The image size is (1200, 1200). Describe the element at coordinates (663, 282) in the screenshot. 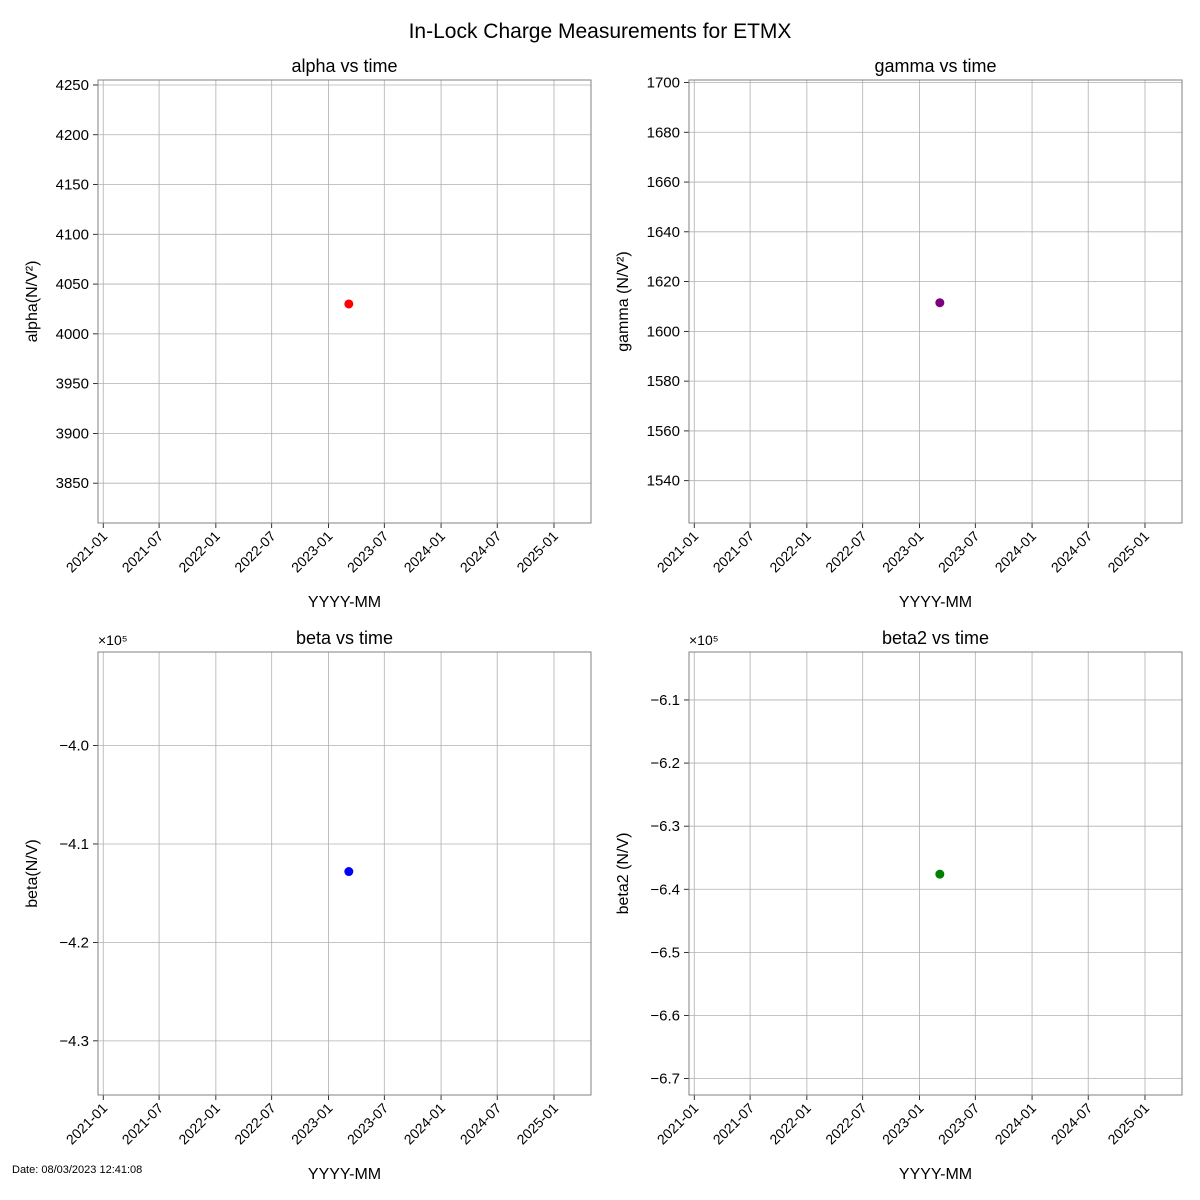

I see `y-tick-label: 1620` at that location.